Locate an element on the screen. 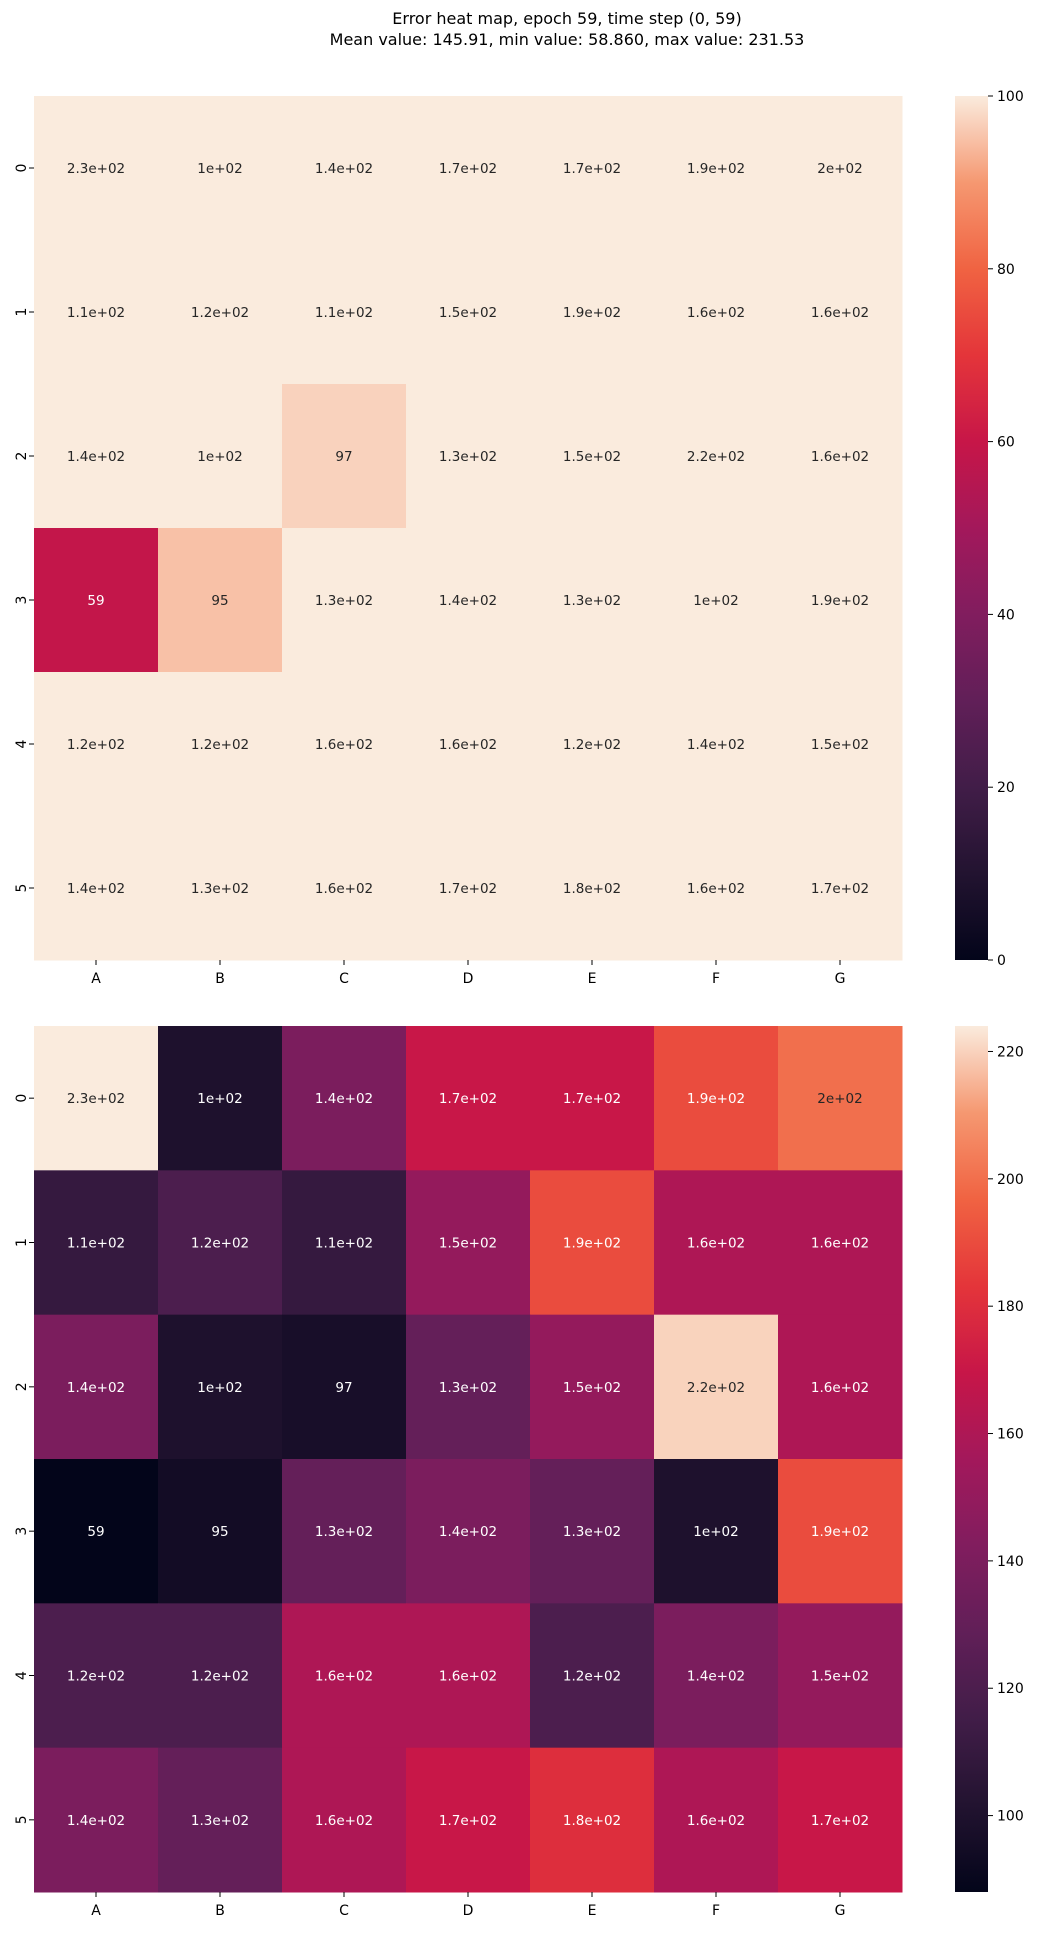 Image resolution: width=1052 pixels, height=1938 pixels. colorbar-tick-label: 140 is located at coordinates (1010, 1562).